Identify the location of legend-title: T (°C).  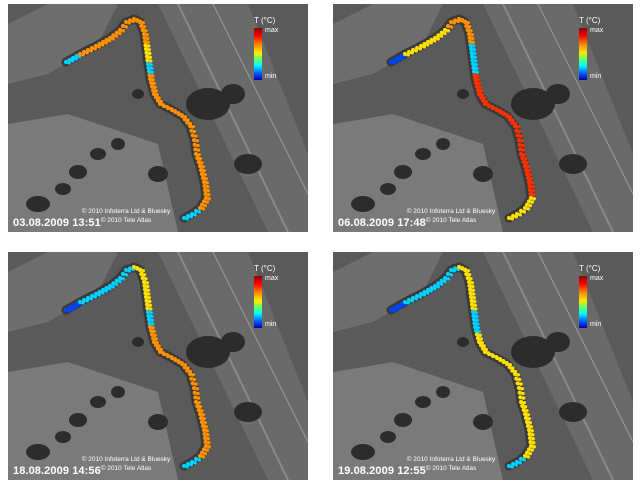
(589, 268).